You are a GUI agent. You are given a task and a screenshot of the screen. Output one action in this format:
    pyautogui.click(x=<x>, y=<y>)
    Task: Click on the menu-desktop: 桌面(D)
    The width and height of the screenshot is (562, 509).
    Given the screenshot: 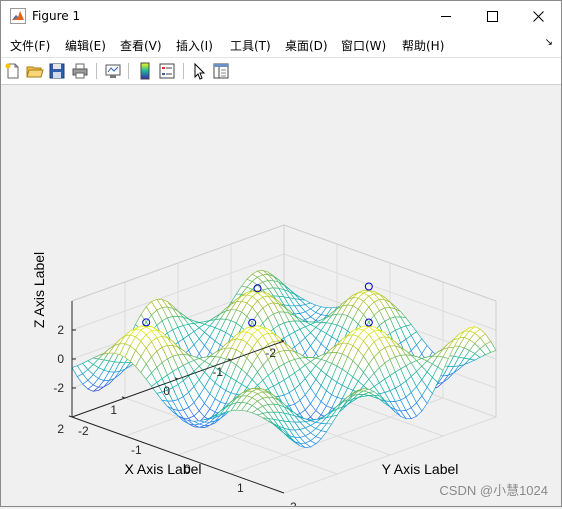 What is the action you would take?
    pyautogui.click(x=306, y=46)
    